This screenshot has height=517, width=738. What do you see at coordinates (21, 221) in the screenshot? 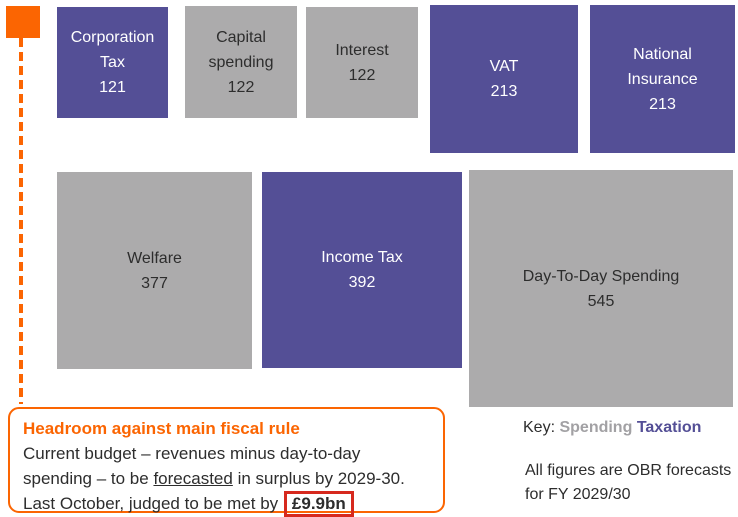
I see `callout-dashed-connector` at bounding box center [21, 221].